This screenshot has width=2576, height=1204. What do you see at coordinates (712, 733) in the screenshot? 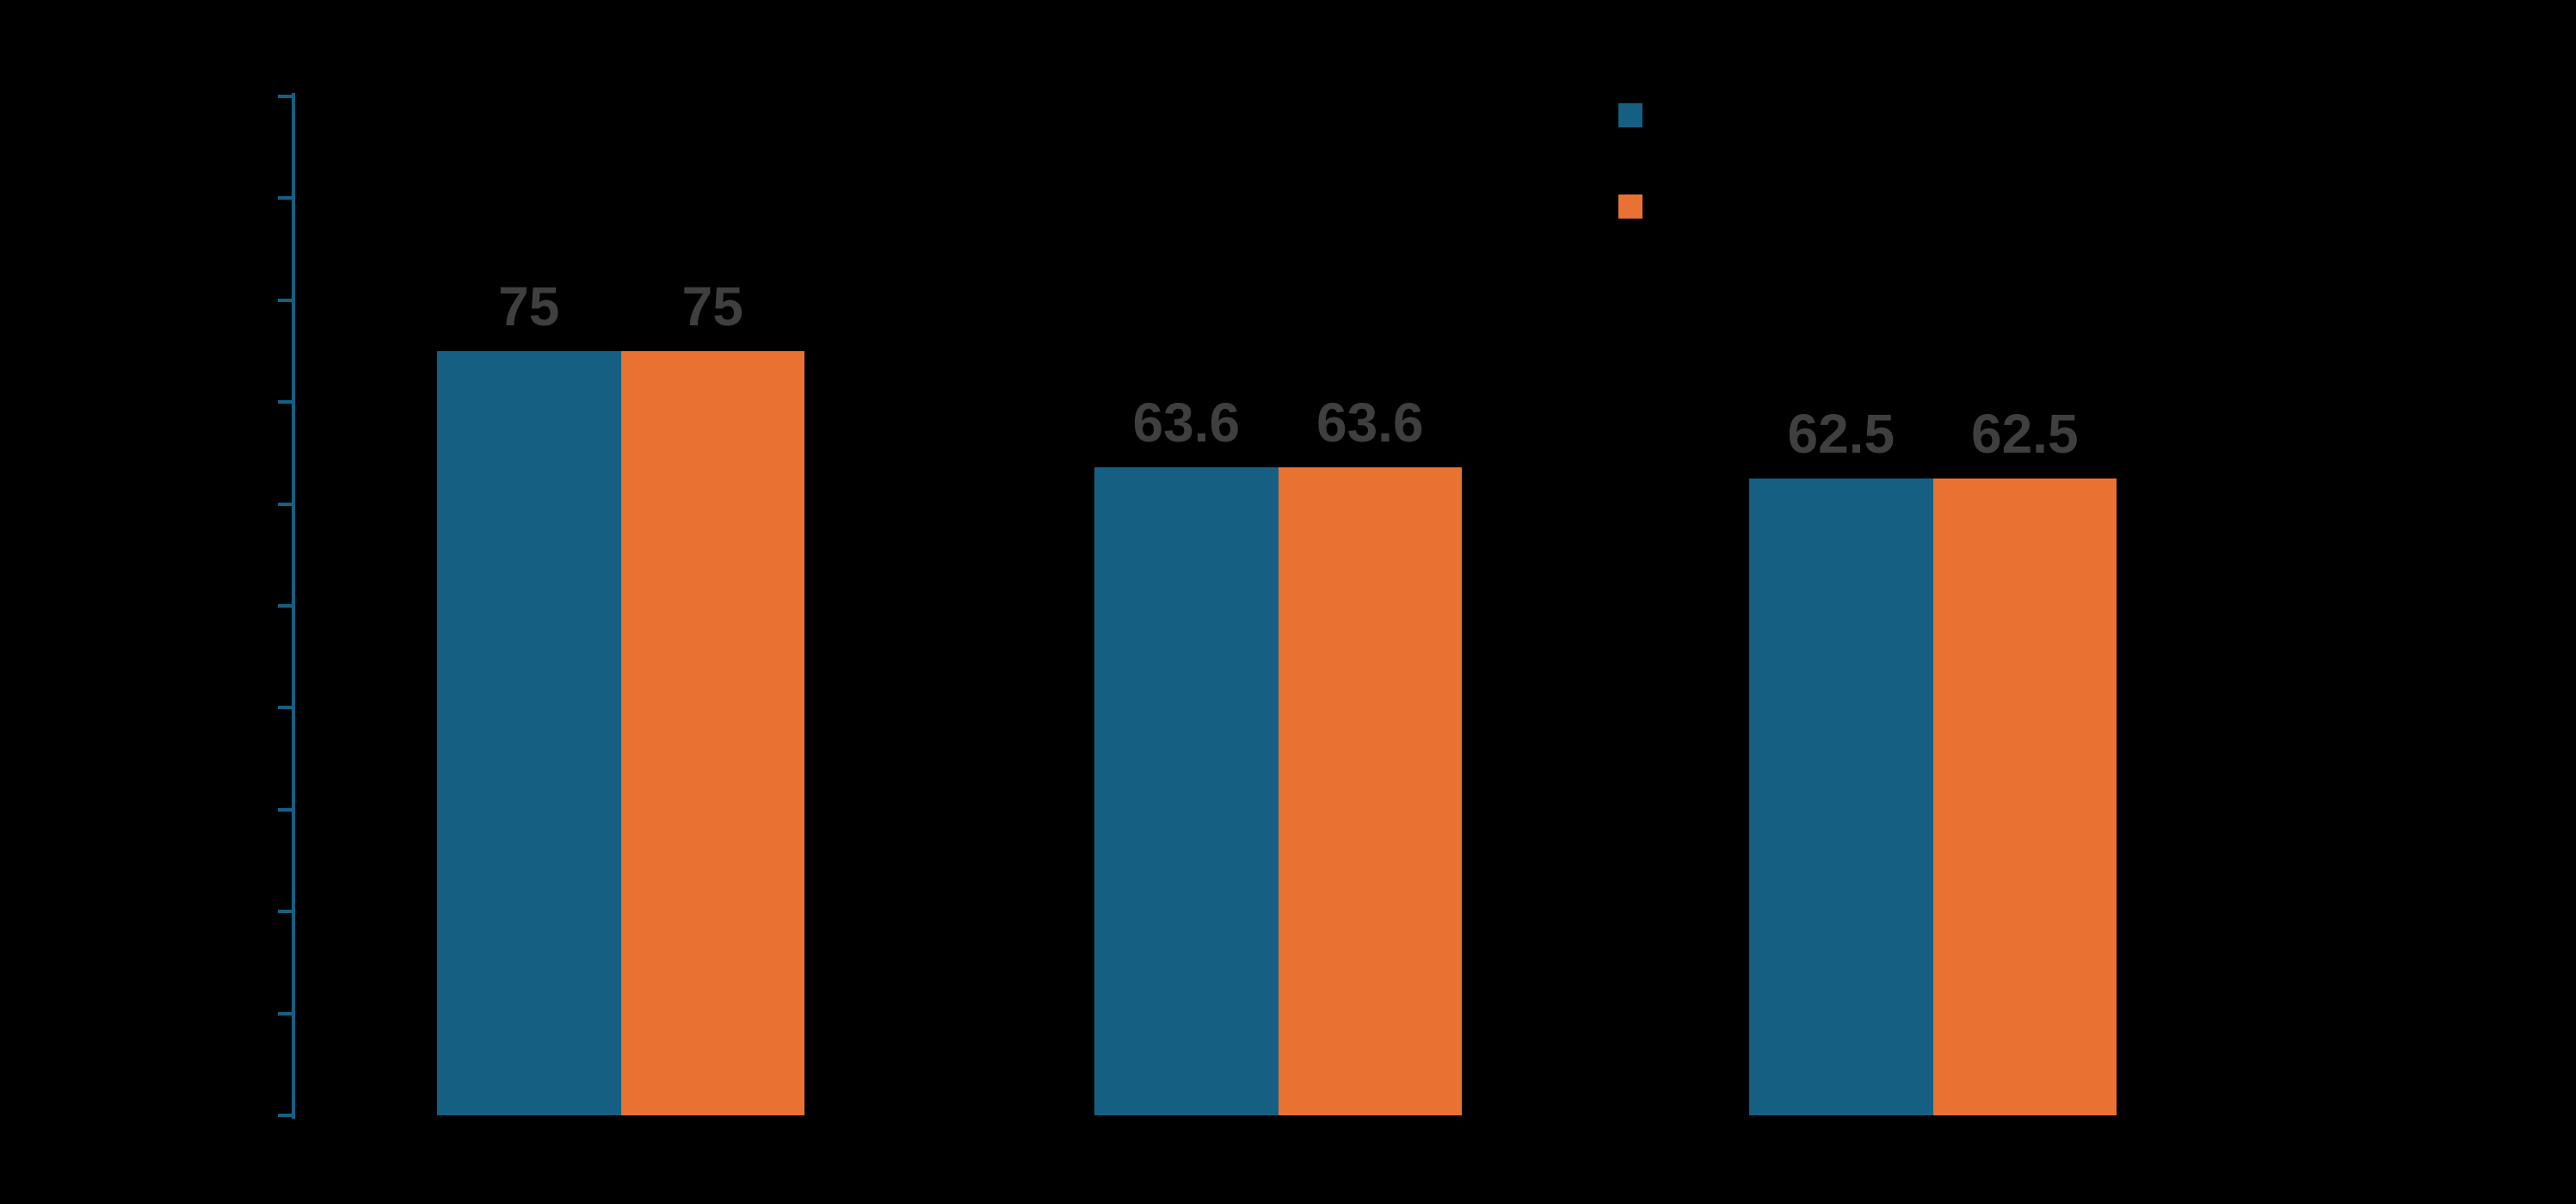
I see `bar-series2-group1` at bounding box center [712, 733].